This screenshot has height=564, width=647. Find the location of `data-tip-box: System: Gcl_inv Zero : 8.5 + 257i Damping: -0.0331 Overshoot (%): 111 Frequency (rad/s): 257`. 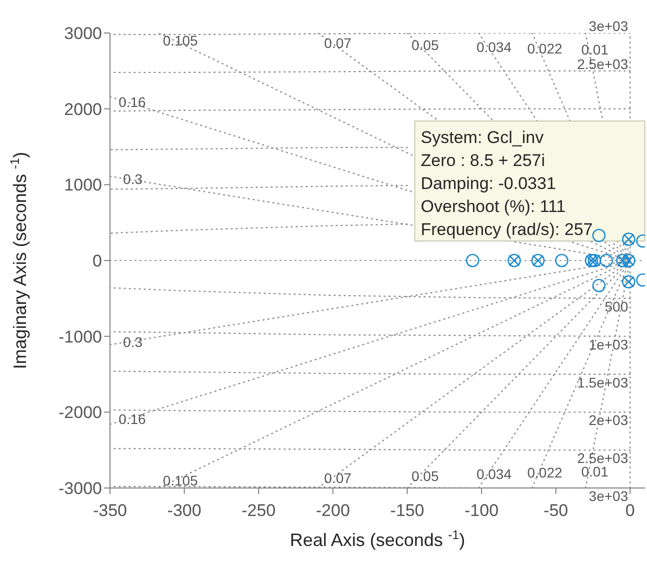

data-tip-box: System: Gcl_inv Zero : 8.5 + 257i Damping: -0.0331 Overshoot (%): 111 Frequency (rad/s): 257 is located at coordinates (530, 181).